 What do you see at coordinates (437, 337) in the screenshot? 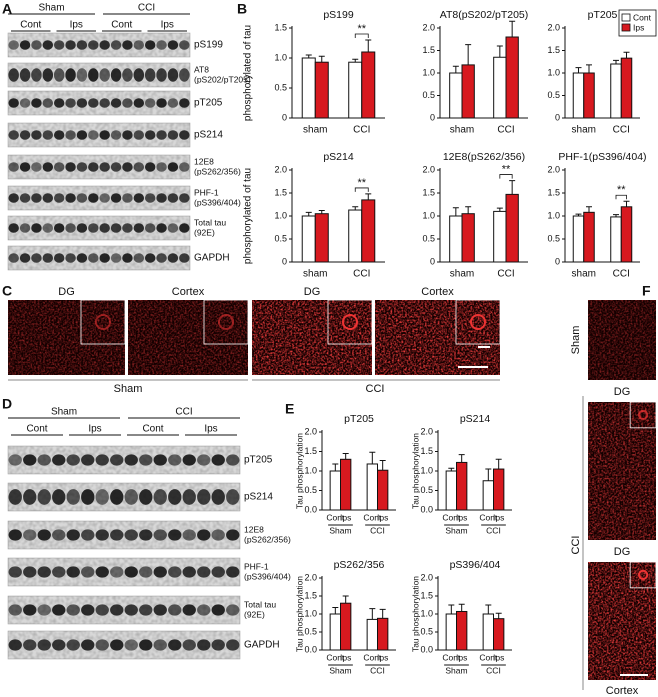
I see `micrograph-signal` at bounding box center [437, 337].